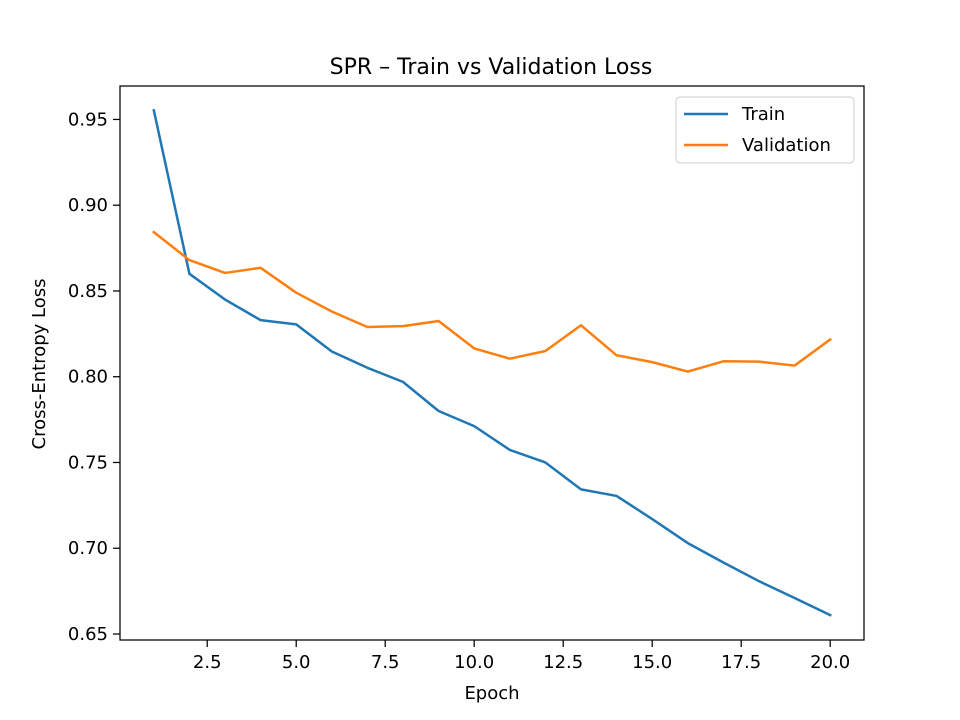  Describe the element at coordinates (385, 662) in the screenshot. I see `x-tick-label: 7.5` at that location.